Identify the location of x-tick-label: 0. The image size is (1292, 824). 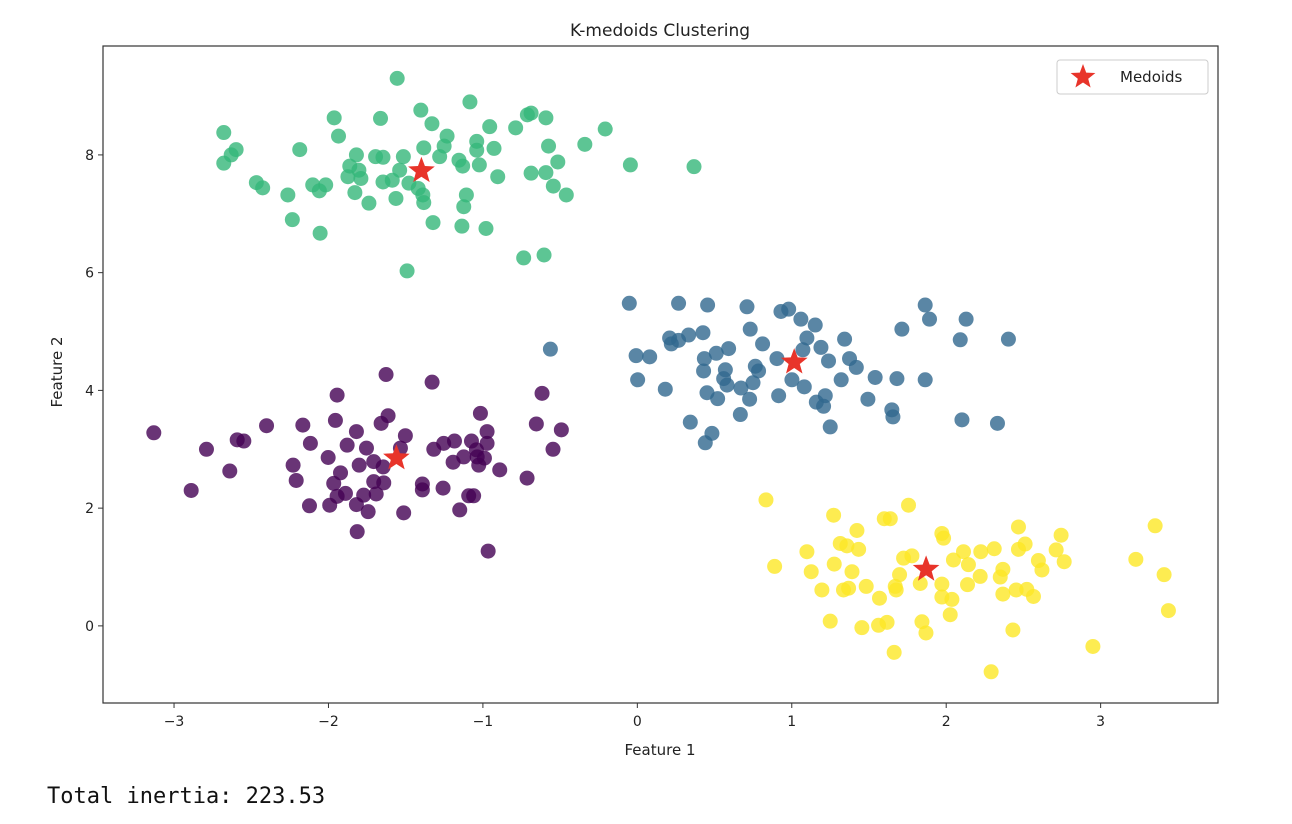
(637, 722).